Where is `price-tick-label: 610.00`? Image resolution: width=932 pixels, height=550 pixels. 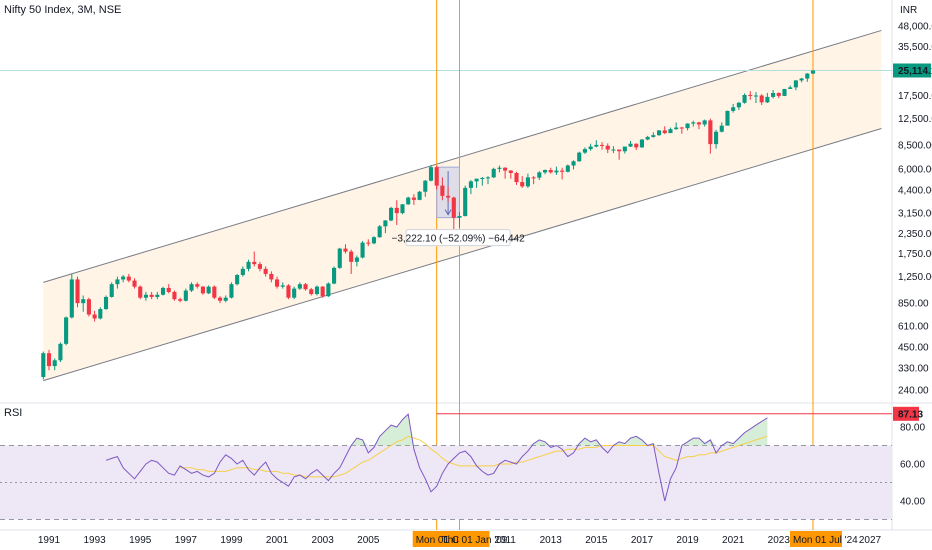 price-tick-label: 610.00 is located at coordinates (913, 326).